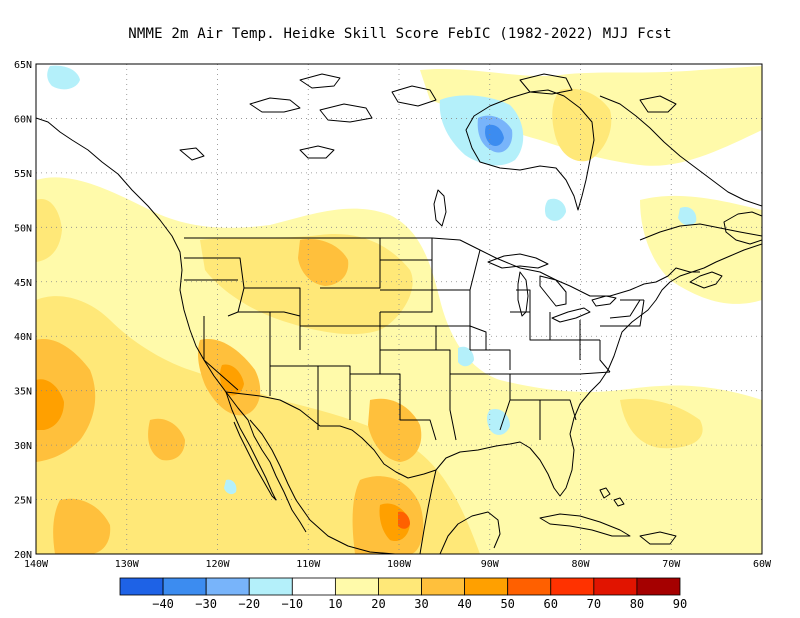 The image size is (800, 618). Describe the element at coordinates (23, 501) in the screenshot. I see `lat-tick-label: 25N` at that location.